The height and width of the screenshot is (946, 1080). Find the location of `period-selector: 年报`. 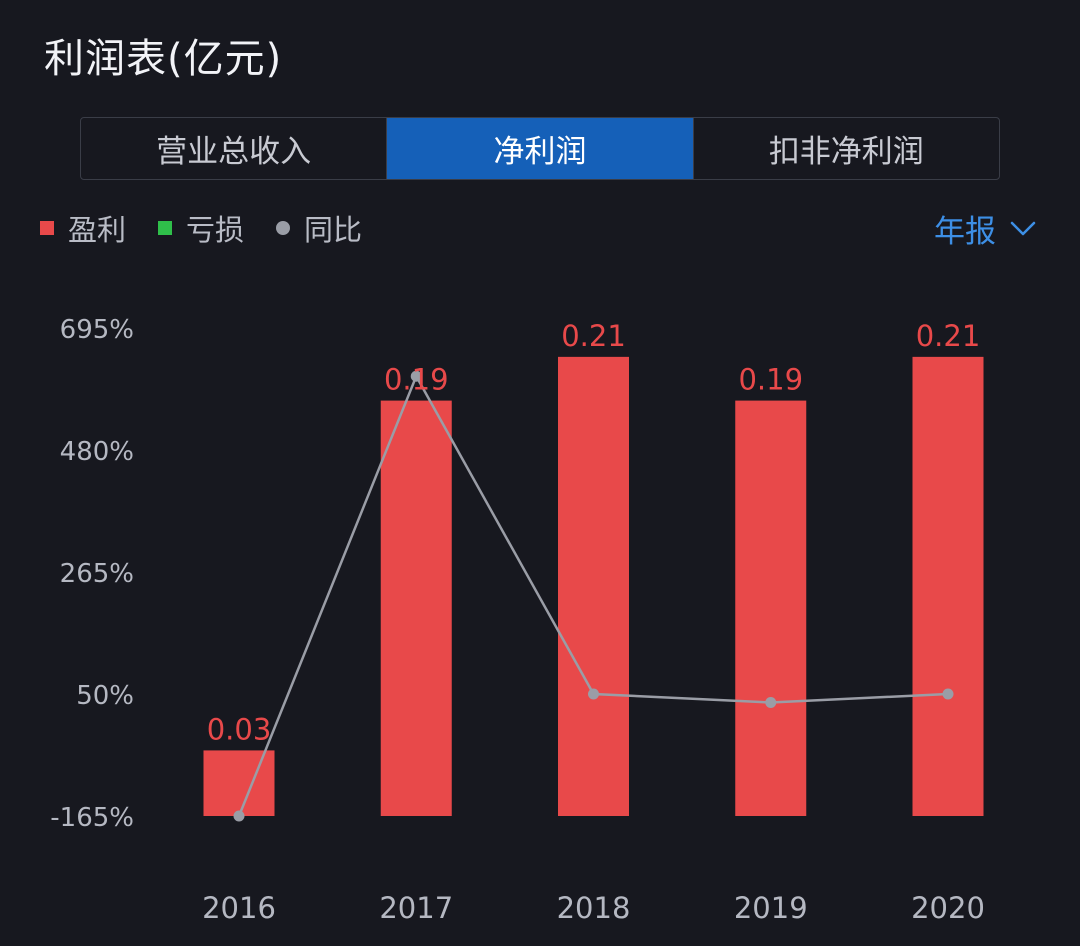

period-selector: 年报 is located at coordinates (985, 228).